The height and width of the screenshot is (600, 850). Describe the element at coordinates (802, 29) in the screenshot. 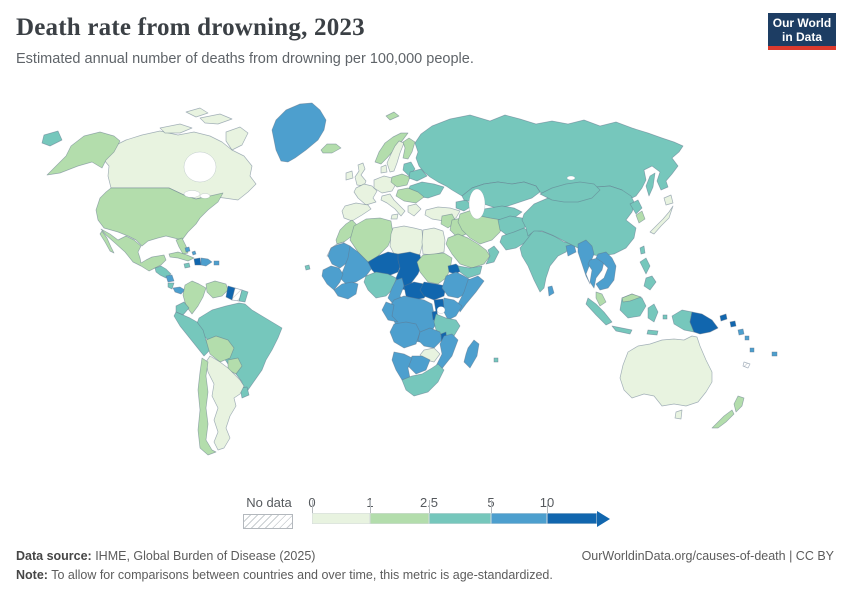

I see `owid-logo: Our World in Data` at that location.